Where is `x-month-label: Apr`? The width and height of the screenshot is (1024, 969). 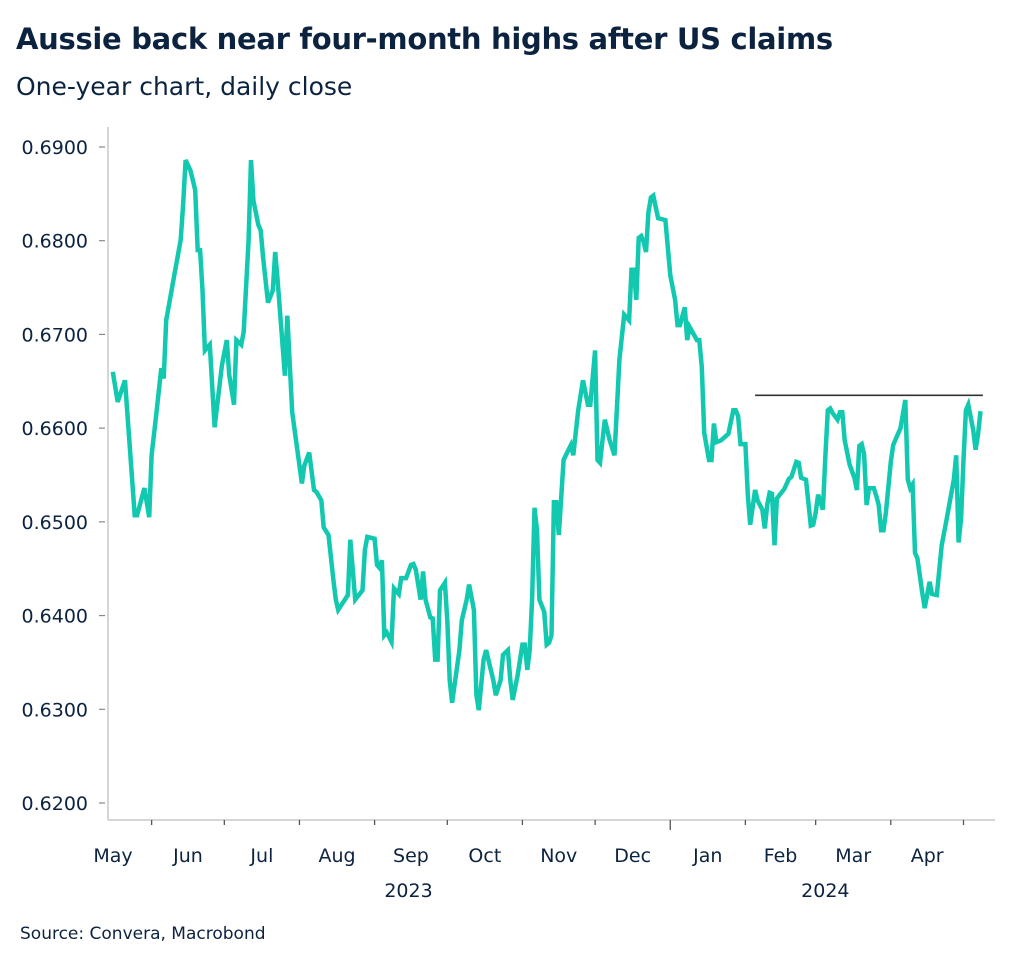 x-month-label: Apr is located at coordinates (927, 856).